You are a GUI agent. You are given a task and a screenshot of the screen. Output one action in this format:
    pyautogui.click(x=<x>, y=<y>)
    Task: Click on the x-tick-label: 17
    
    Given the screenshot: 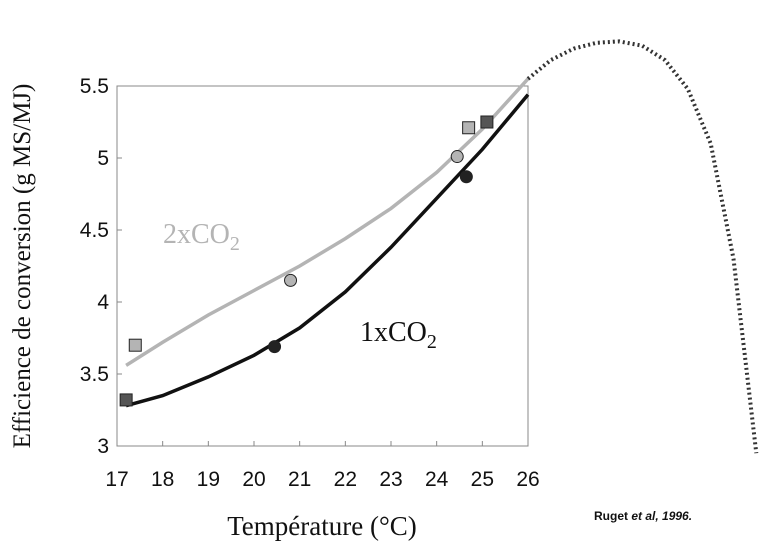 What is the action you would take?
    pyautogui.click(x=116, y=479)
    